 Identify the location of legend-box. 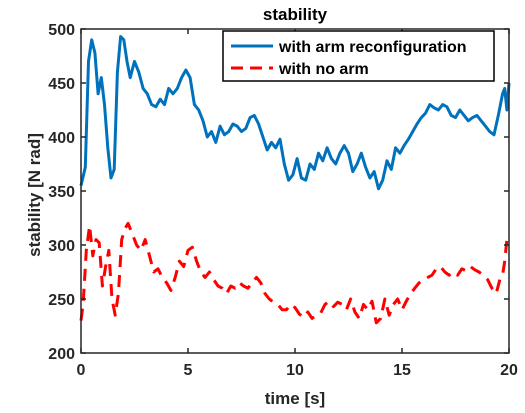
(358, 56).